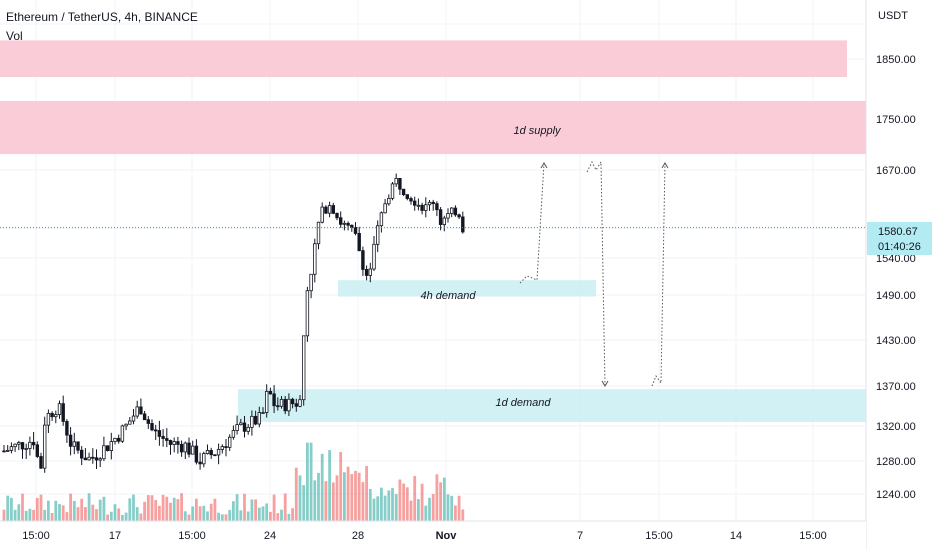 This screenshot has width=932, height=550. What do you see at coordinates (896, 387) in the screenshot?
I see `y-tick-label: 1370.00` at bounding box center [896, 387].